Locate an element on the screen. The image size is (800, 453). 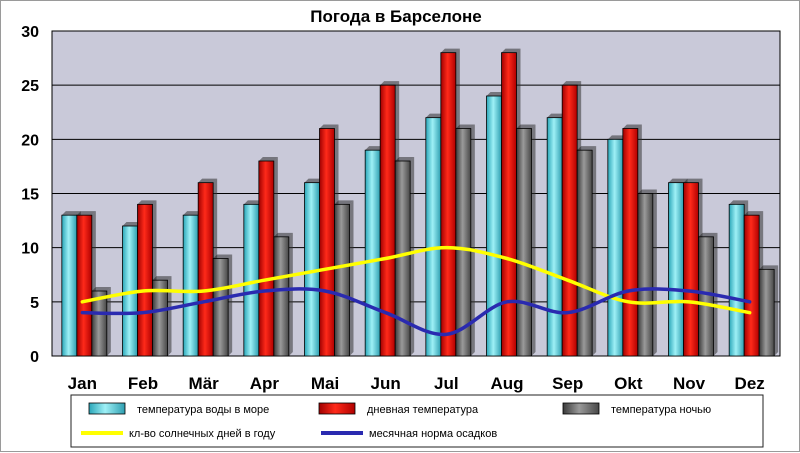
x-tick-label: Jul is located at coordinates (446, 383).